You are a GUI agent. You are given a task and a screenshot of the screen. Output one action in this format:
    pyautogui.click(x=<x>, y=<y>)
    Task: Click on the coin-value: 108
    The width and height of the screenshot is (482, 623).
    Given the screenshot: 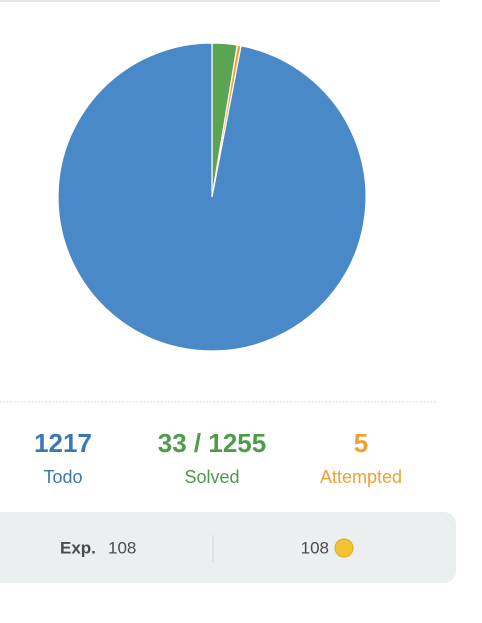 What is the action you would take?
    pyautogui.click(x=315, y=547)
    